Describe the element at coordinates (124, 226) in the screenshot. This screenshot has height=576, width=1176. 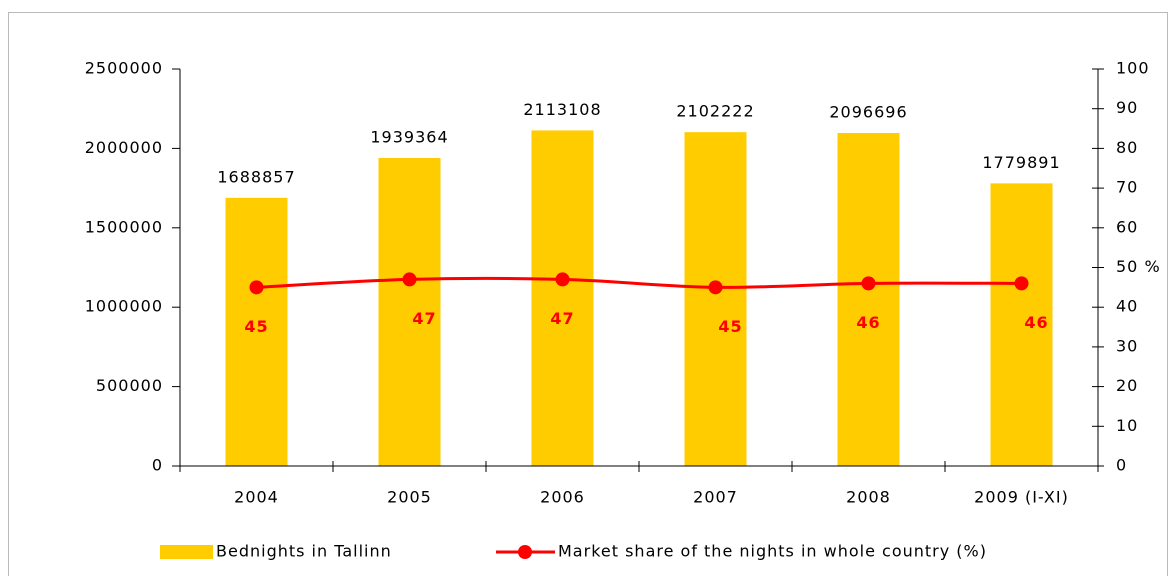
I see `y-tick-label: 1500000` at that location.